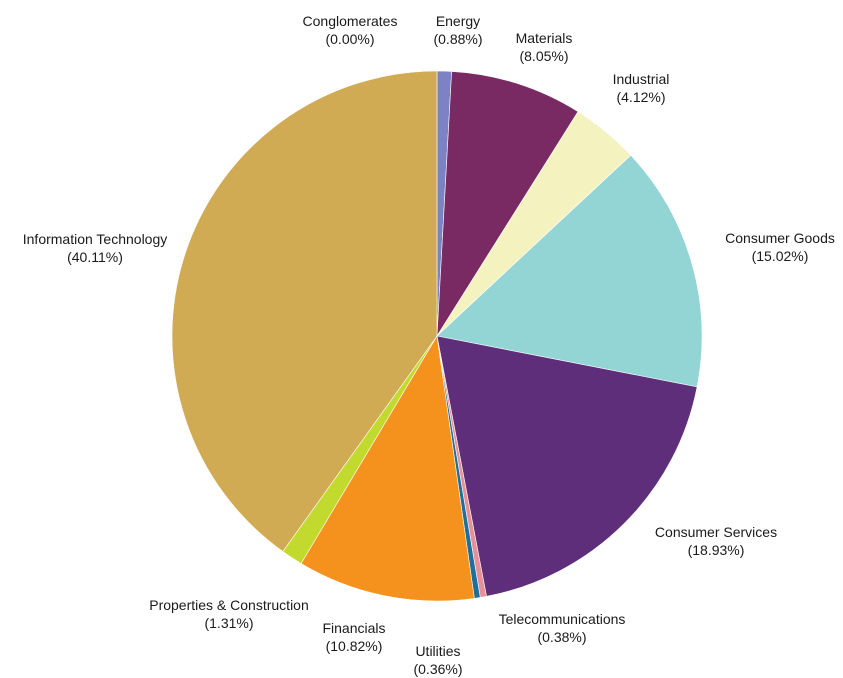  Describe the element at coordinates (350, 30) in the screenshot. I see `slice-label-conglomerates: Conglomerates (0.00%)` at that location.